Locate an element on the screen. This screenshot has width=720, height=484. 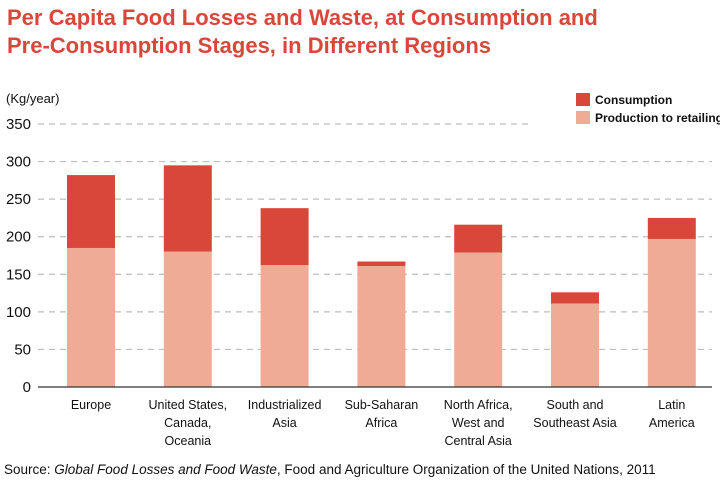
source-work-title: Global Food Losses and Food Waste is located at coordinates (165, 469).